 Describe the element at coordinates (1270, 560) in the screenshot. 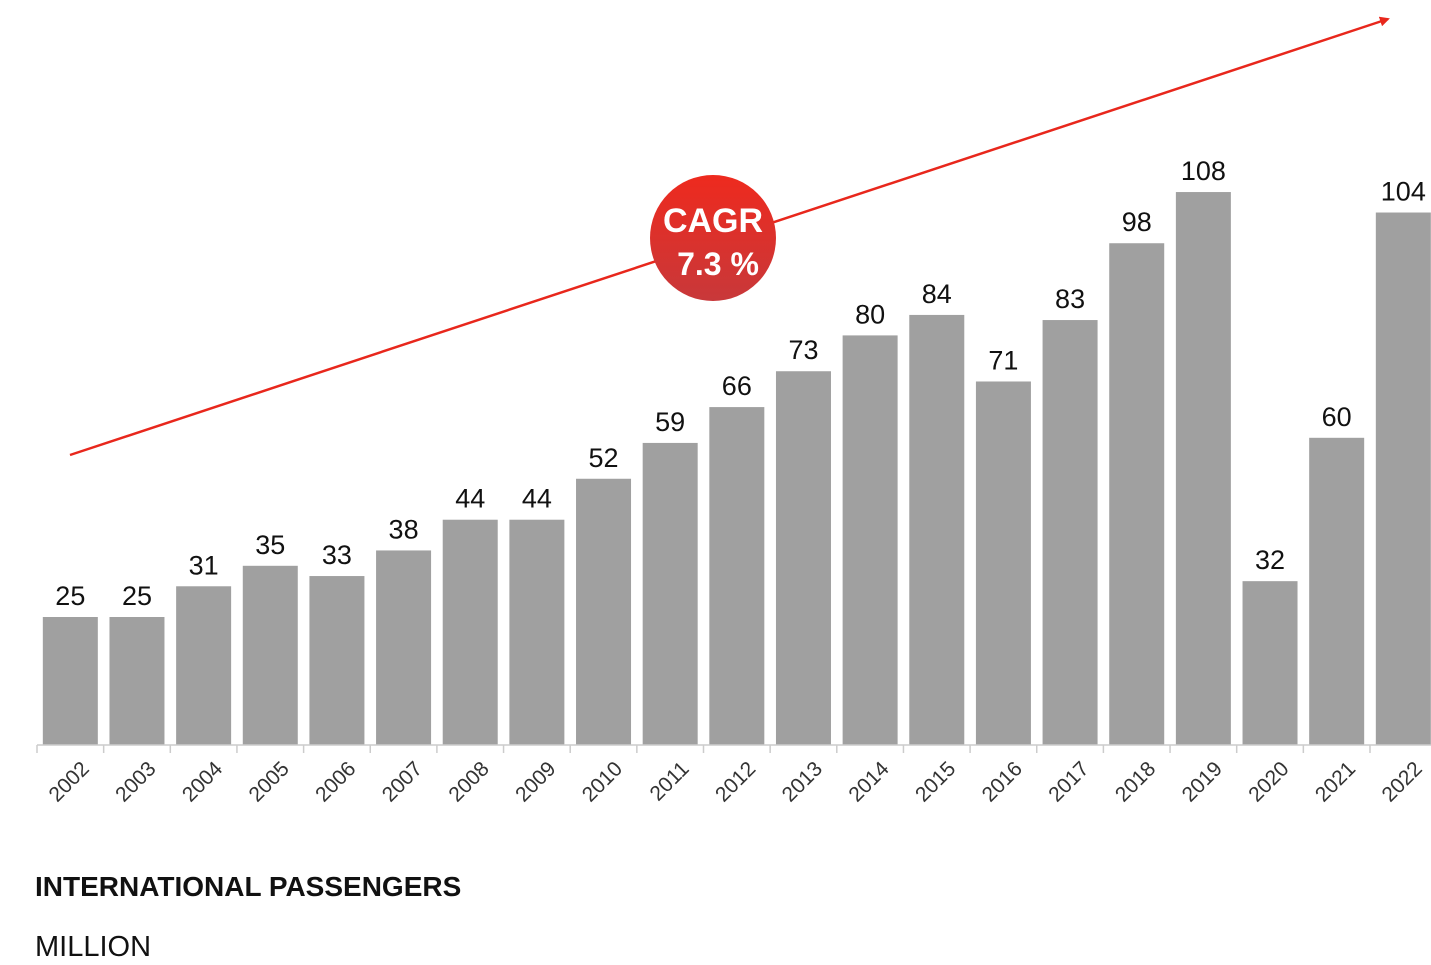

I see `data-label: 32` at that location.